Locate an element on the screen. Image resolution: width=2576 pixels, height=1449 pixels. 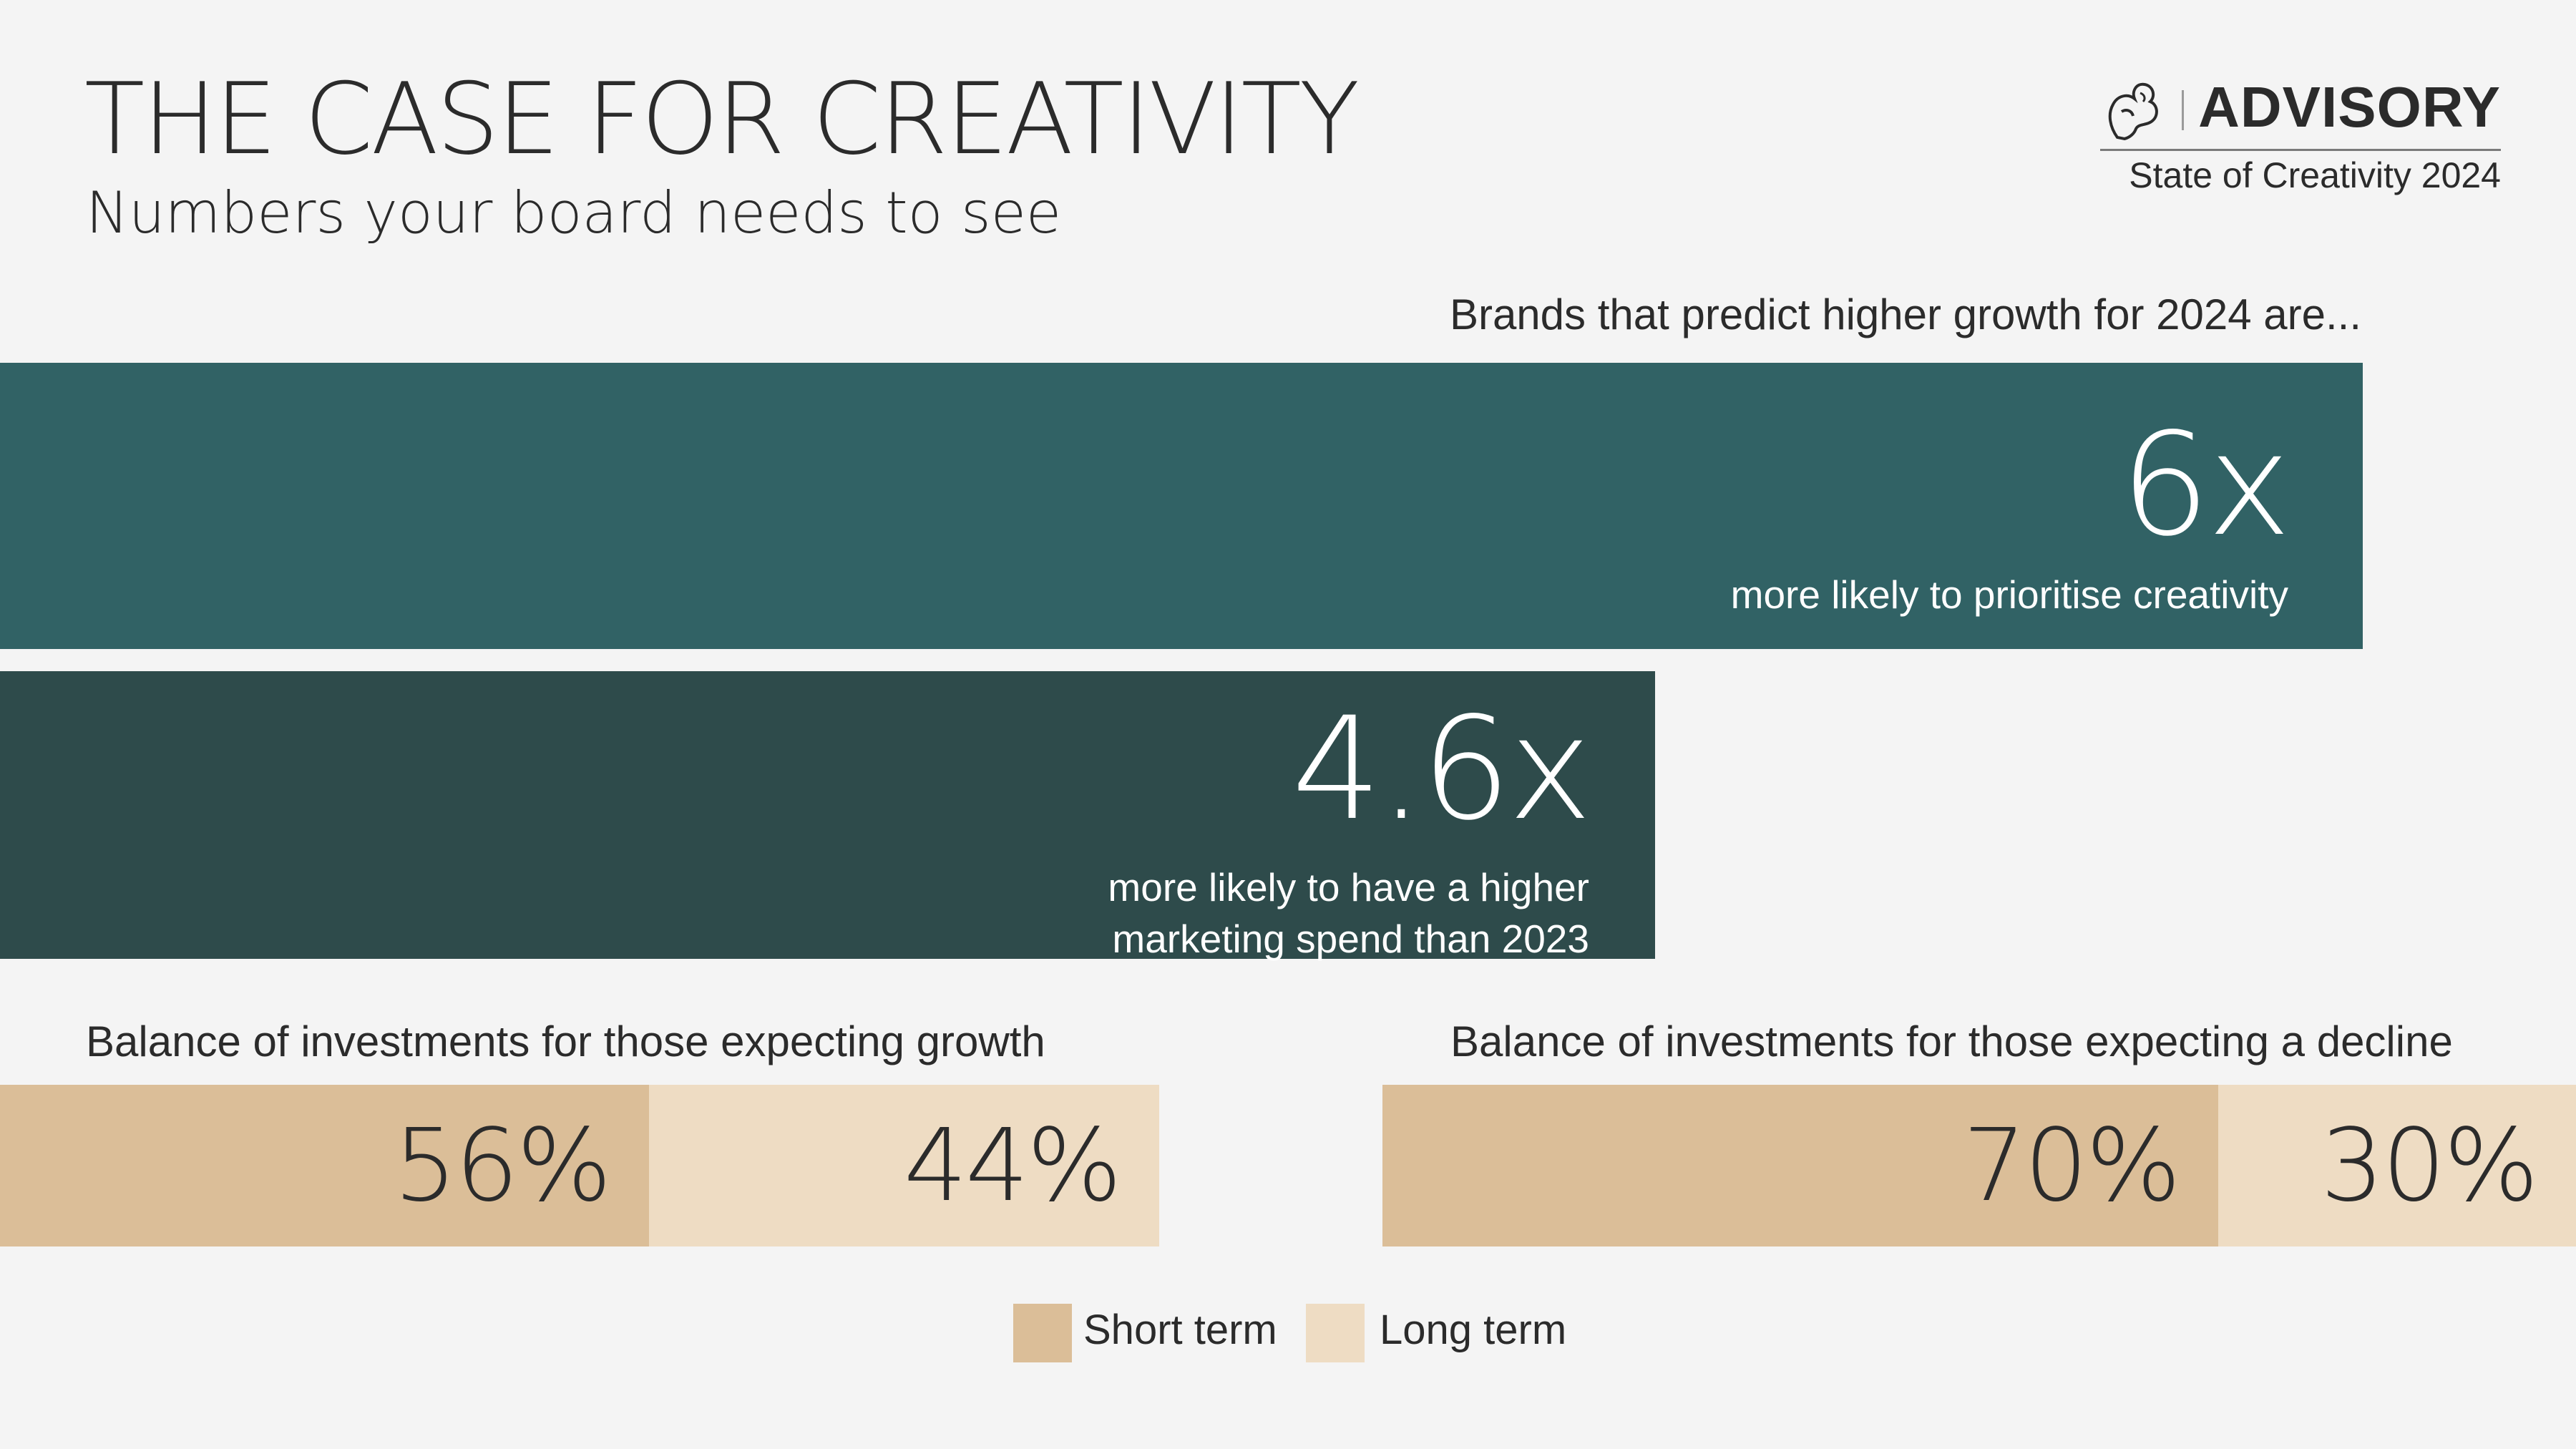
legend-swatch-long-term is located at coordinates (1335, 1333).